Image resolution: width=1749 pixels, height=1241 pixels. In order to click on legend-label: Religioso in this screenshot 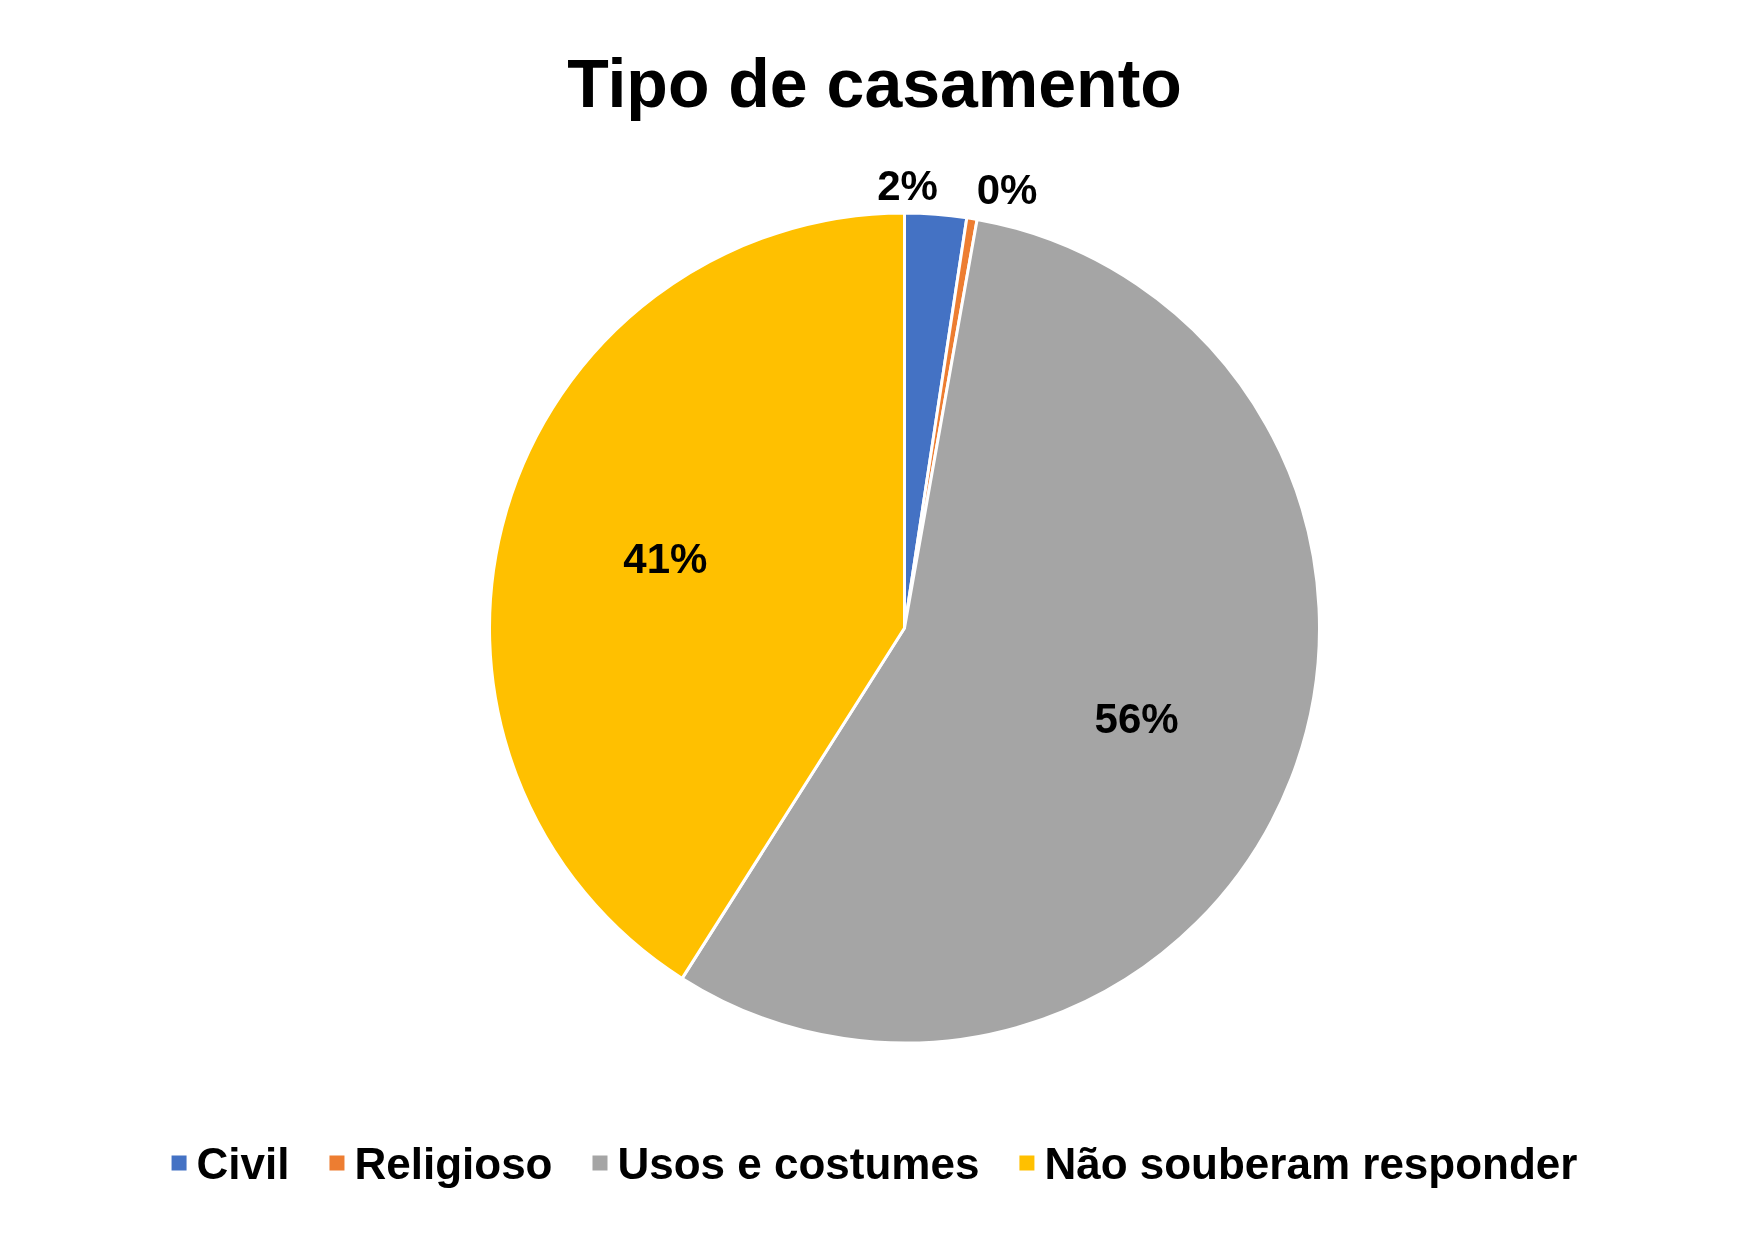, I will do `click(453, 1163)`.